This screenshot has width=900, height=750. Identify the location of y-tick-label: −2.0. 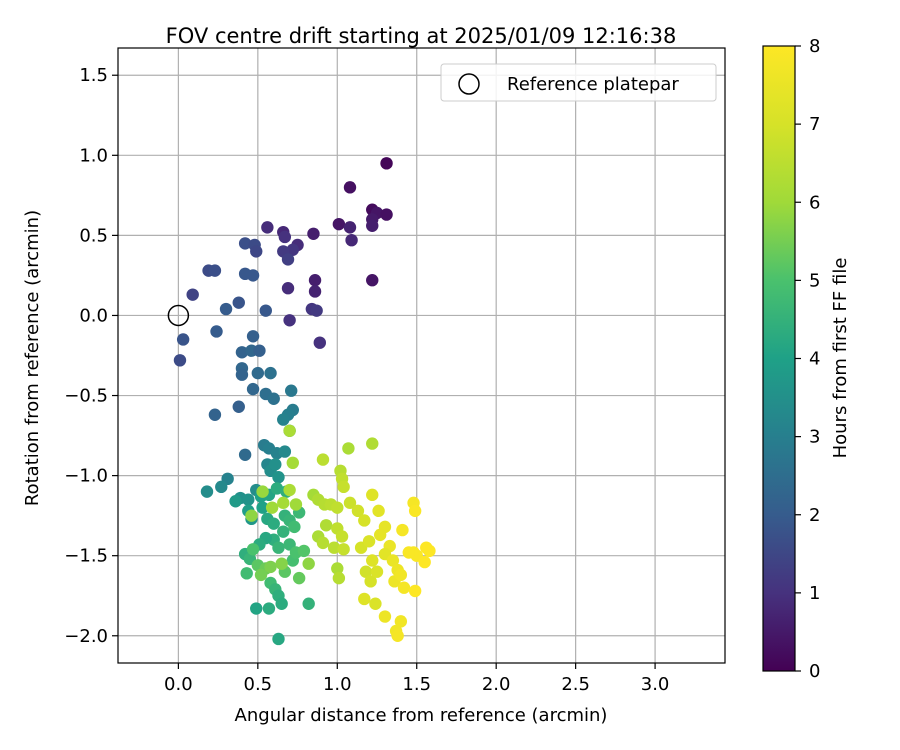
(86, 636).